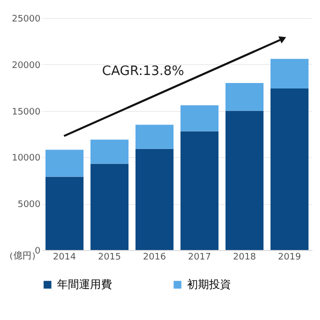  I want to click on x-tick-label: 2014, so click(64, 257).